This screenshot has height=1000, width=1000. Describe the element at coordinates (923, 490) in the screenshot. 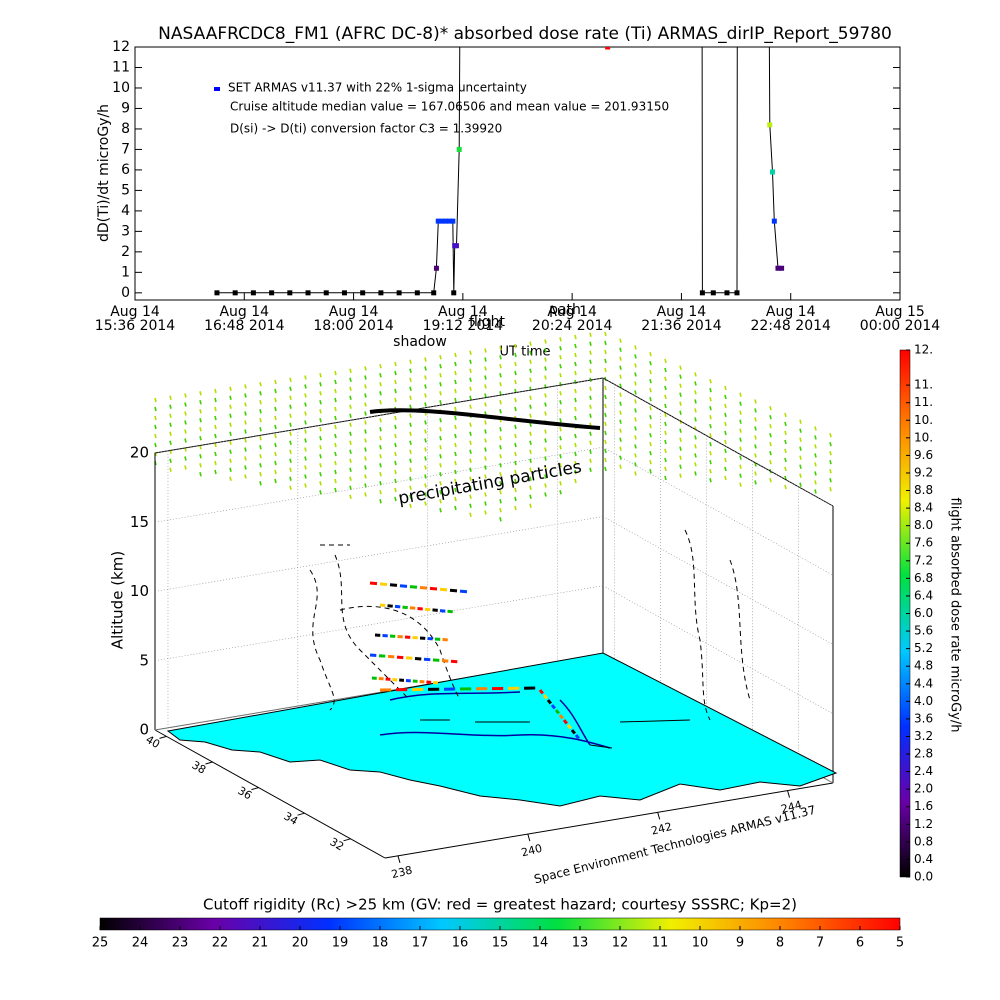

I see `colorbar-tick-label: 8.8` at that location.